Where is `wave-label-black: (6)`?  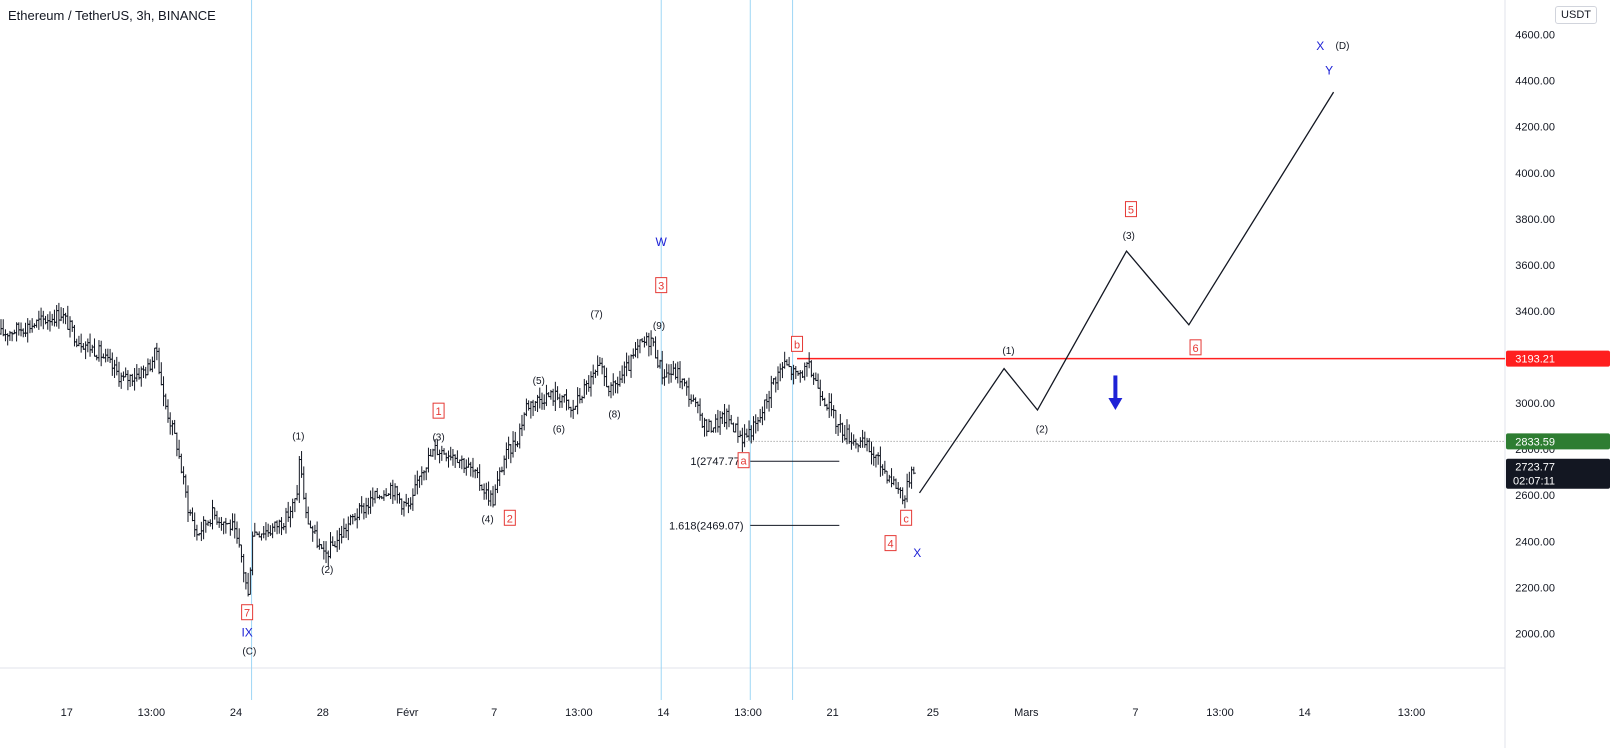 wave-label-black: (6) is located at coordinates (559, 429).